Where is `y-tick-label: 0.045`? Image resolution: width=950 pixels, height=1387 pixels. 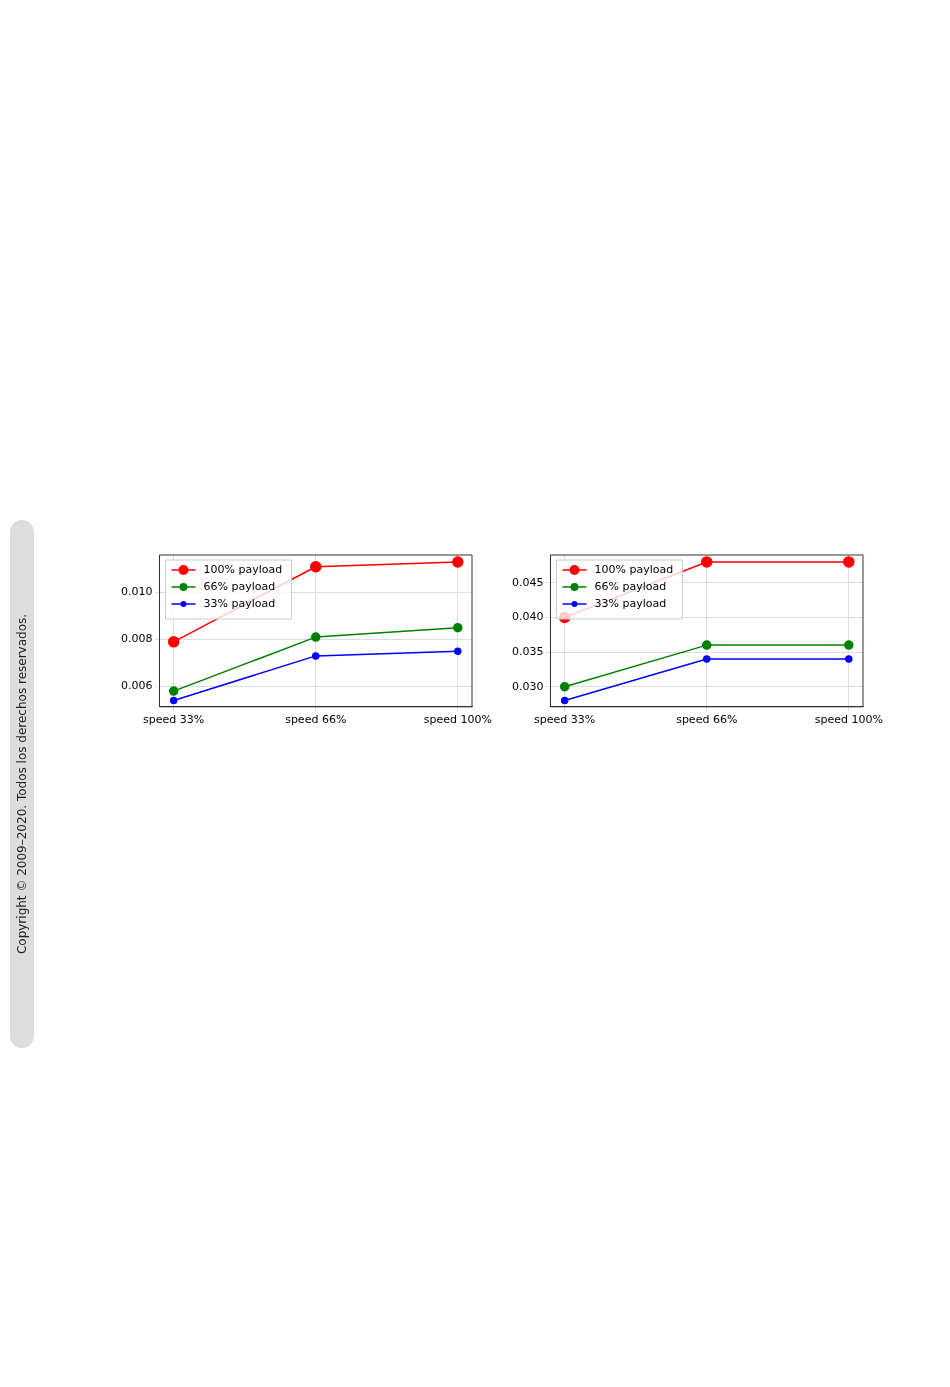
y-tick-label: 0.045 is located at coordinates (527, 582).